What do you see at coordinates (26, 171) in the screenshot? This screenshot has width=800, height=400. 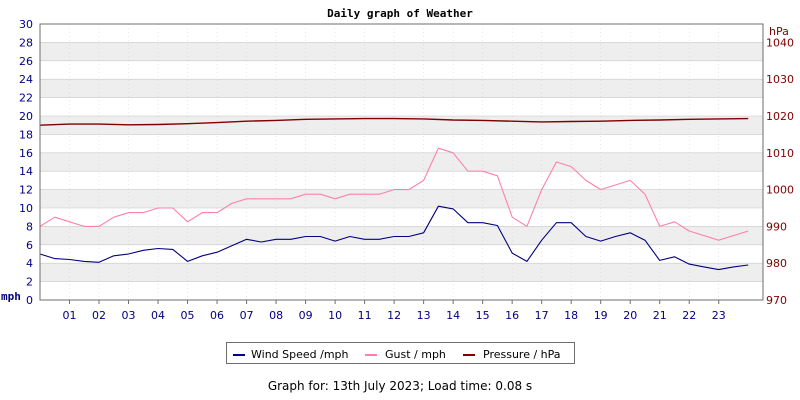 I see `left-tick-label: 14` at bounding box center [26, 171].